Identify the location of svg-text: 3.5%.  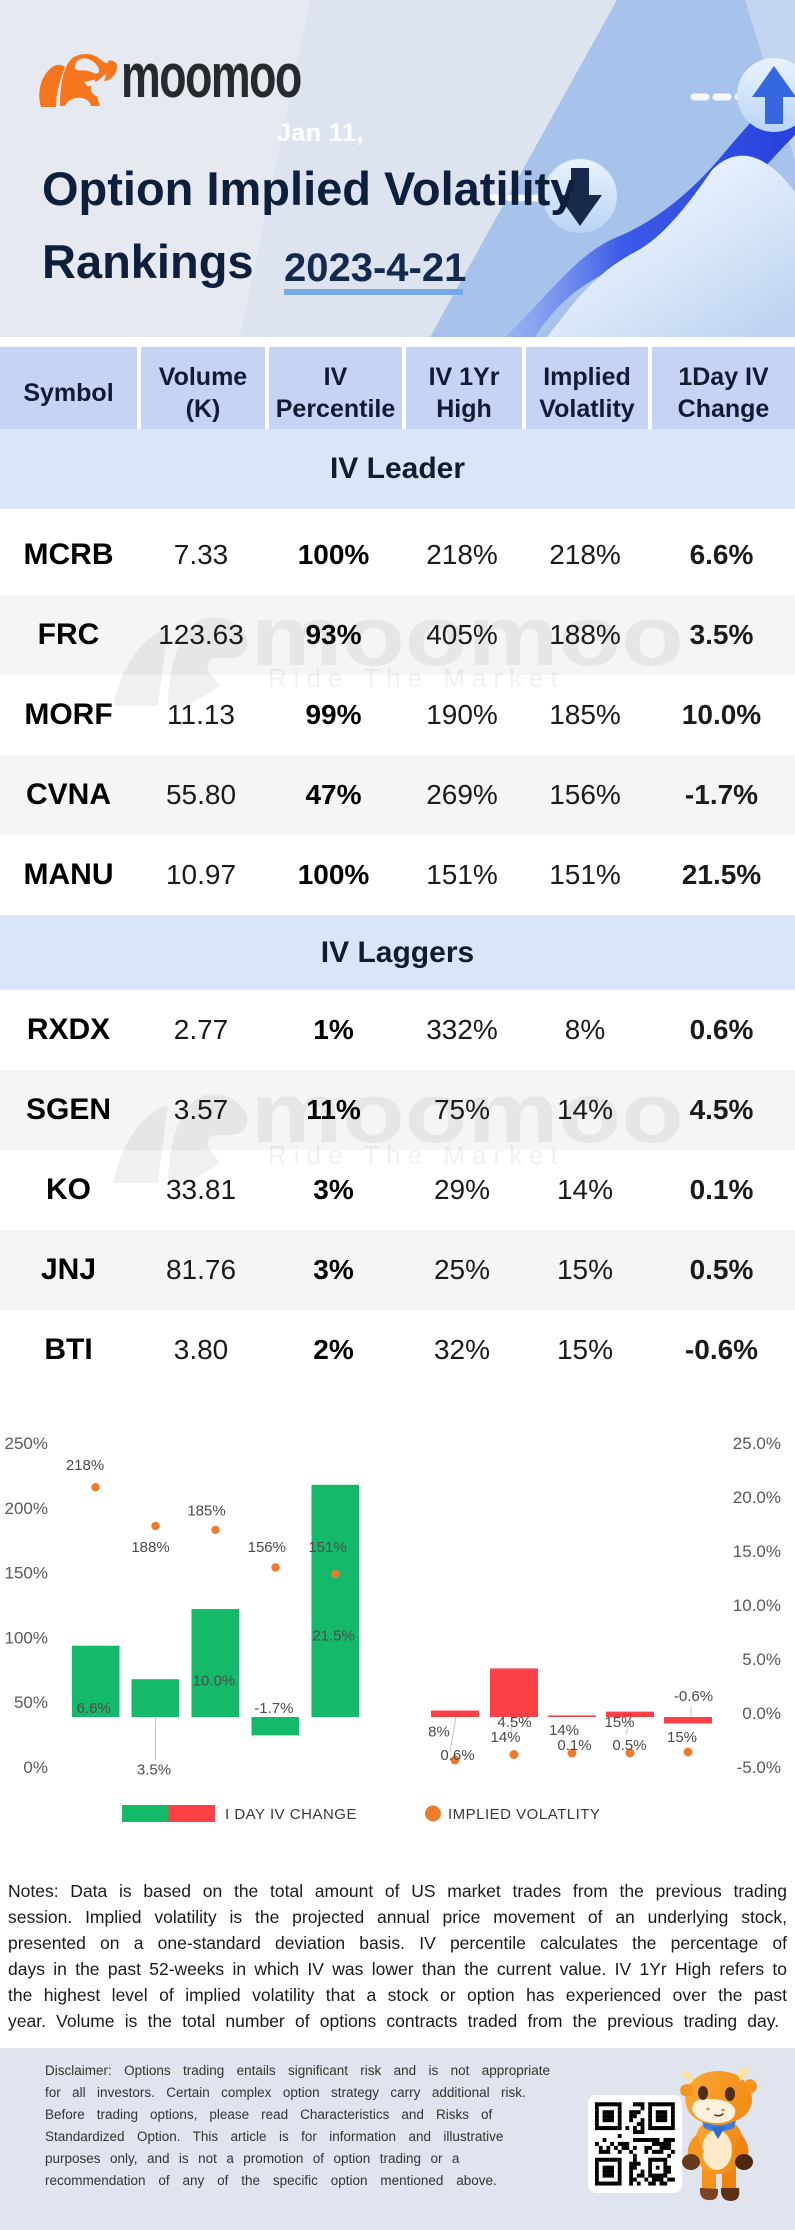
(154, 1770).